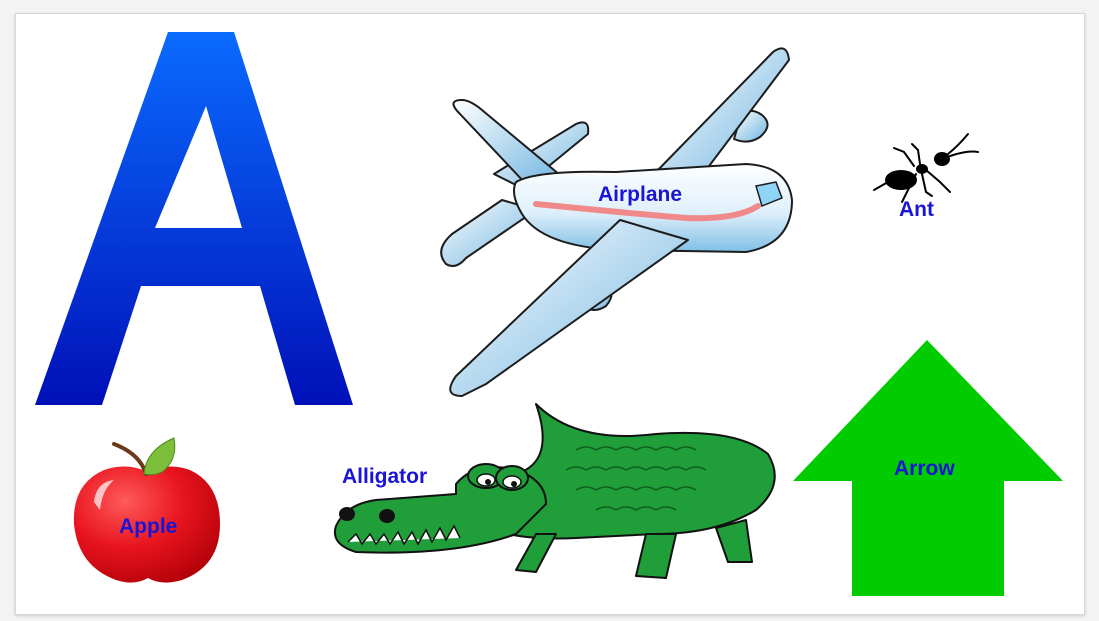 The image size is (1099, 621). What do you see at coordinates (148, 526) in the screenshot?
I see `label-apple: Apple` at bounding box center [148, 526].